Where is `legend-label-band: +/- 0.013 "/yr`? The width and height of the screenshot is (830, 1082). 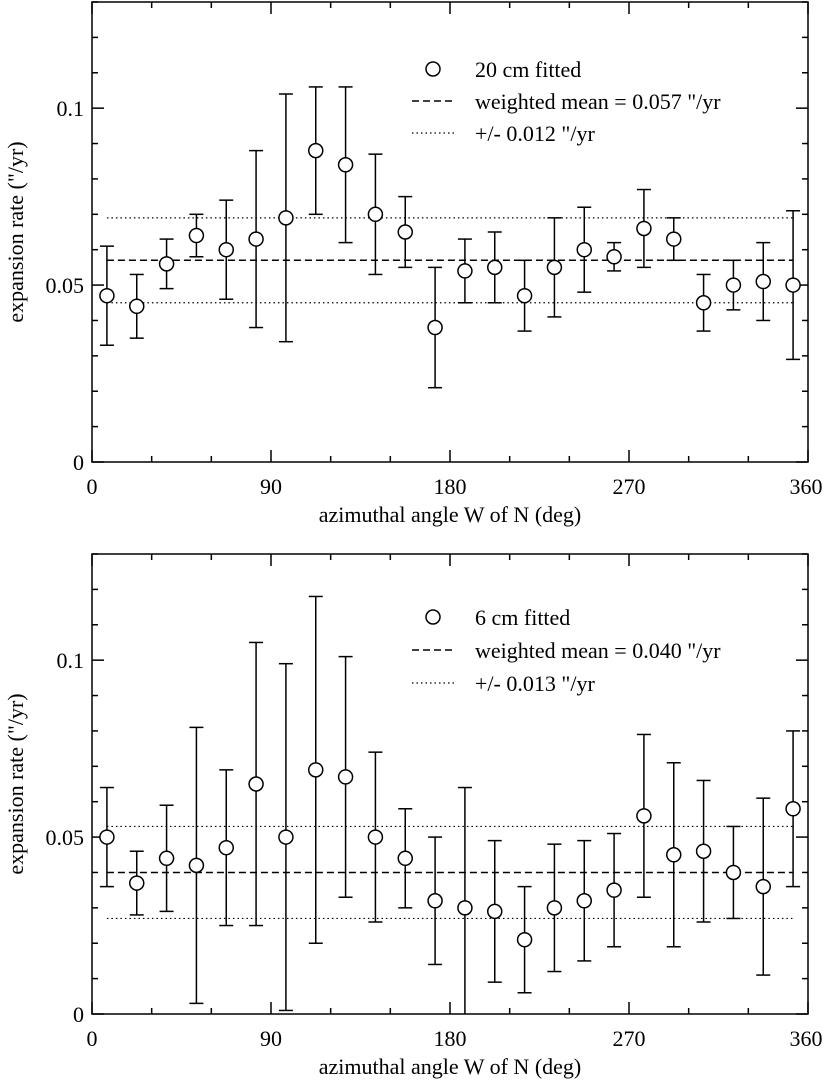
legend-label-band: +/- 0.013 "/yr is located at coordinates (535, 683).